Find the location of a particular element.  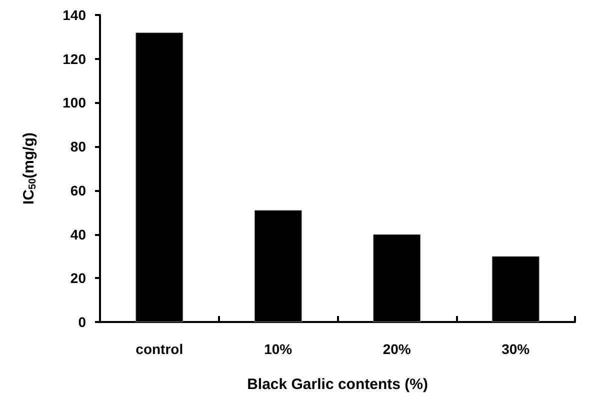

x-tick-label: 10% is located at coordinates (278, 349).